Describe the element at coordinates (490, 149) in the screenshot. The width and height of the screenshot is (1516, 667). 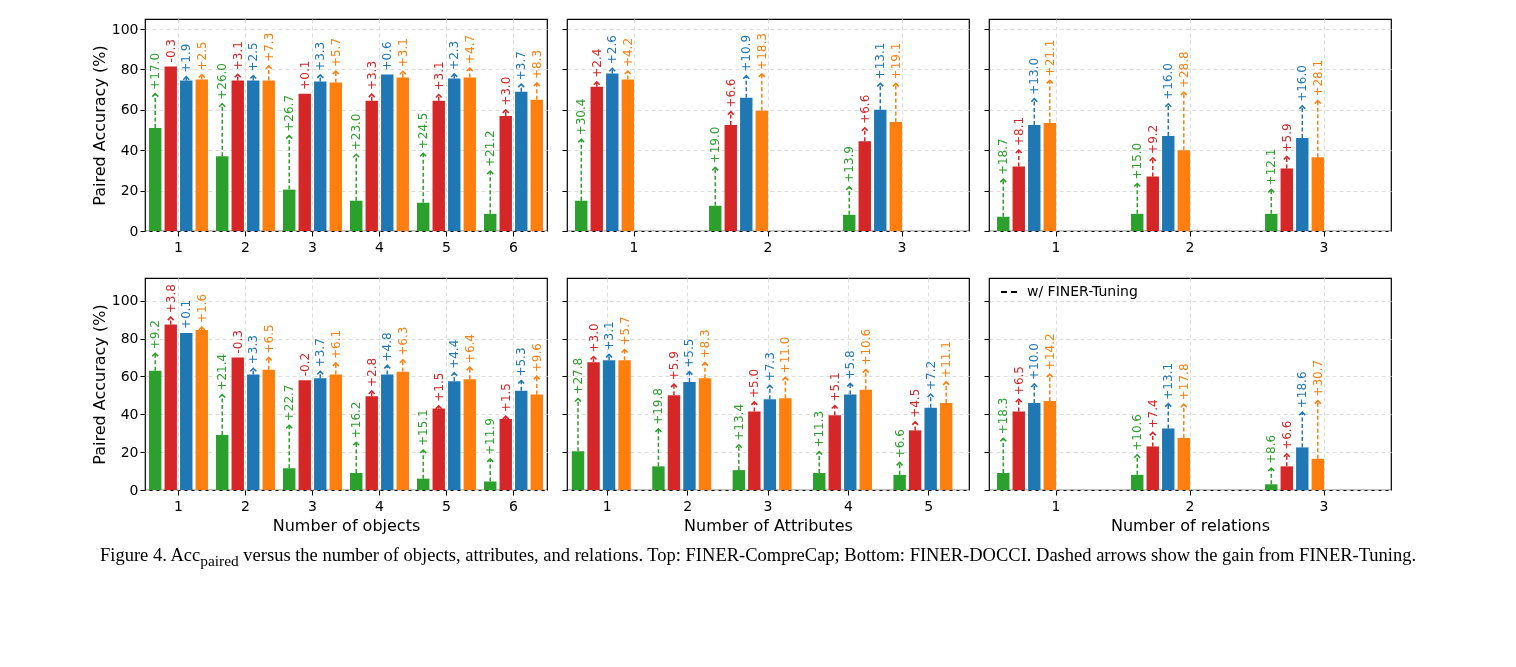
I see `annotation: +21.2` at that location.